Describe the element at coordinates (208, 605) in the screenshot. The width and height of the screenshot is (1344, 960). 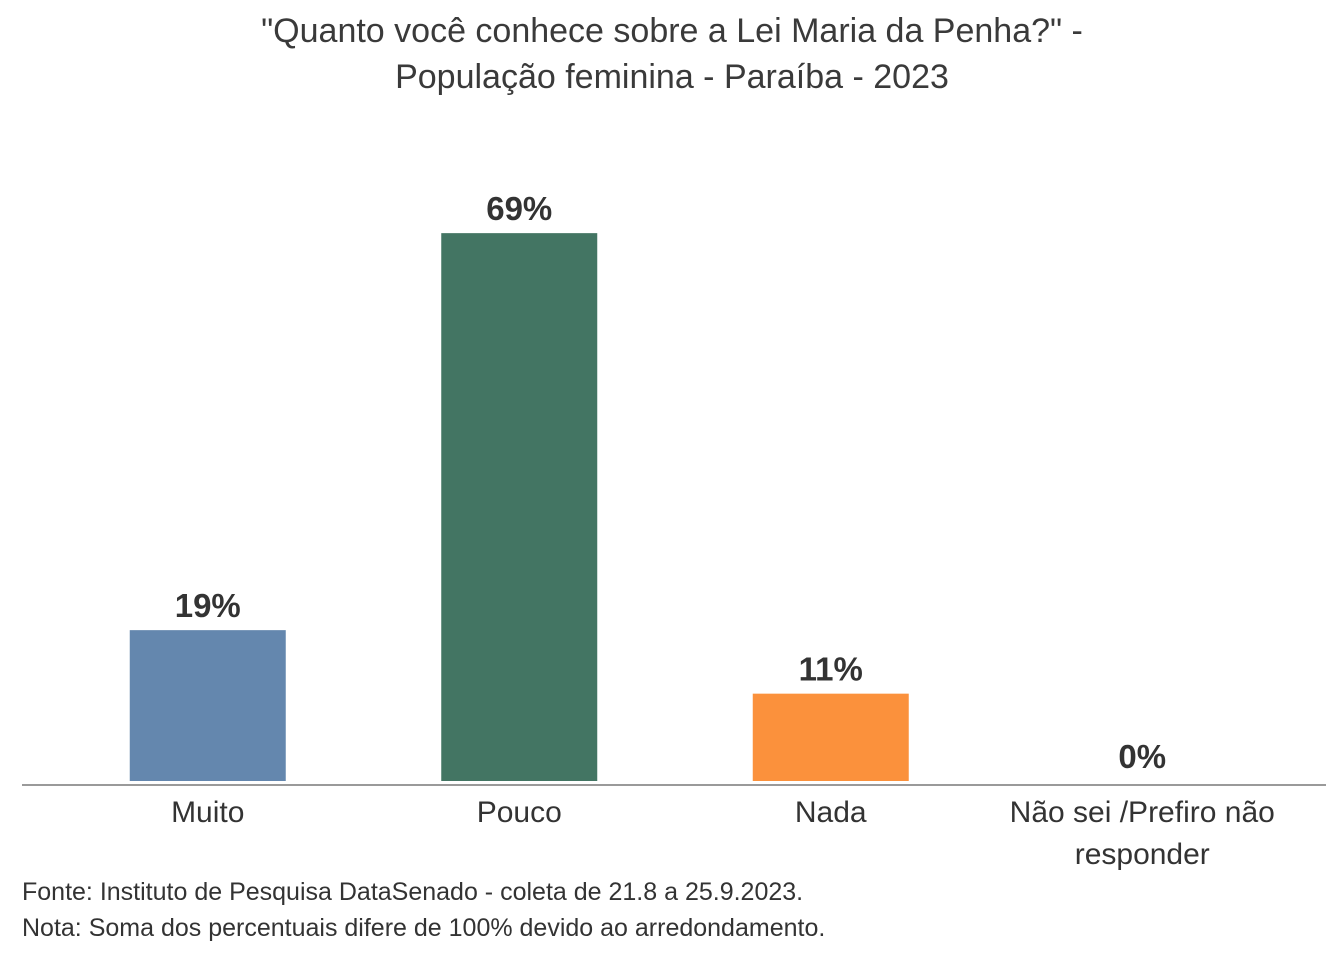
I see `data-label-muito: 19%` at that location.